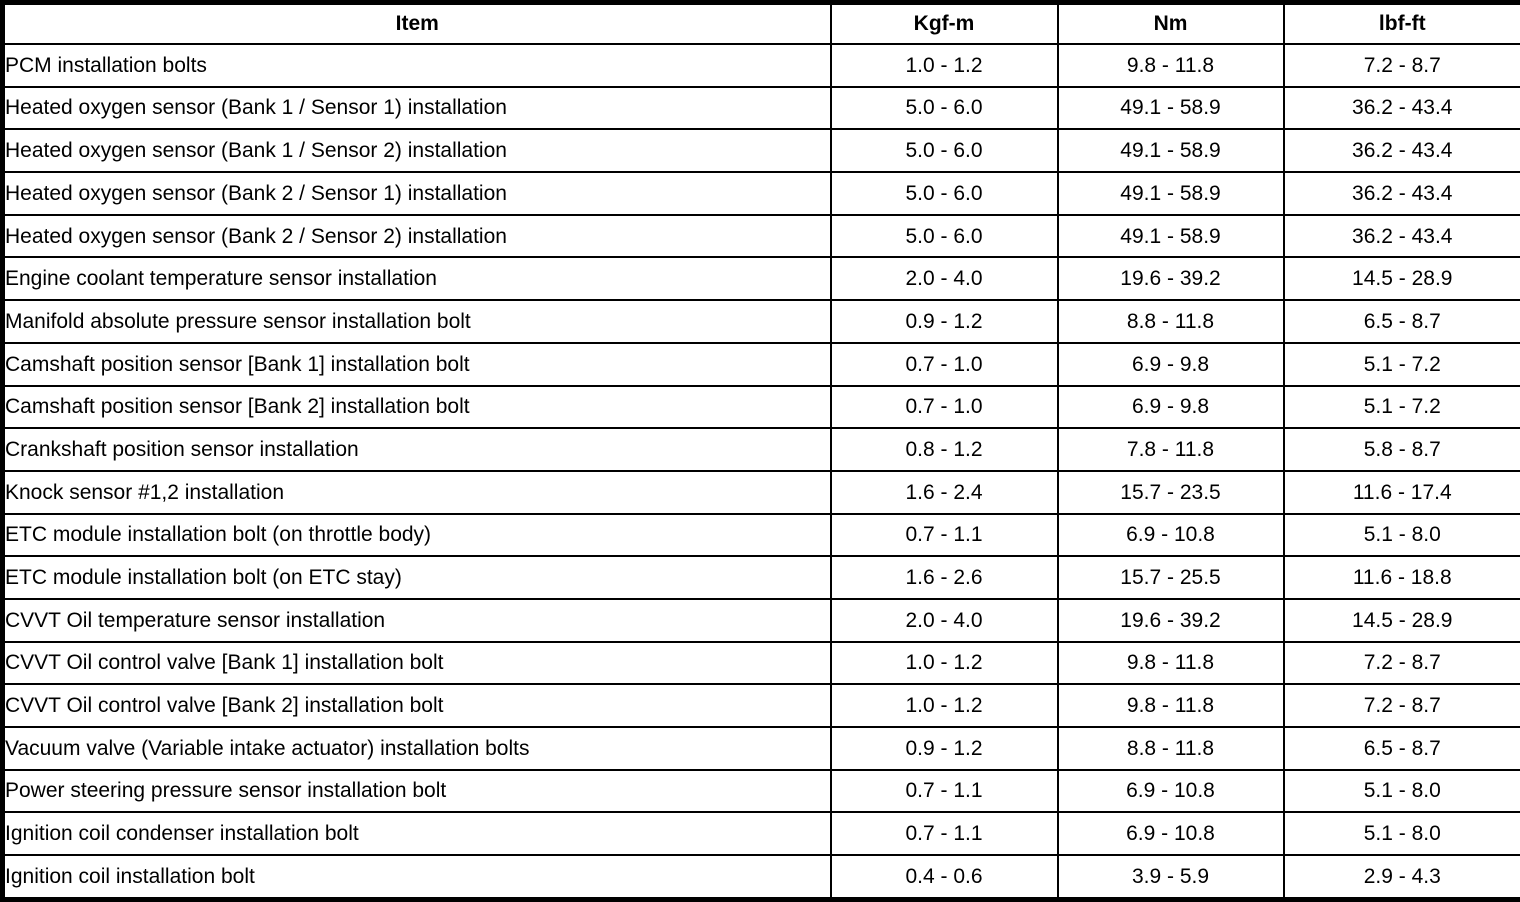 Image resolution: width=1520 pixels, height=902 pixels. Describe the element at coordinates (944, 492) in the screenshot. I see `value-cell: 1.6 - 2.4` at that location.